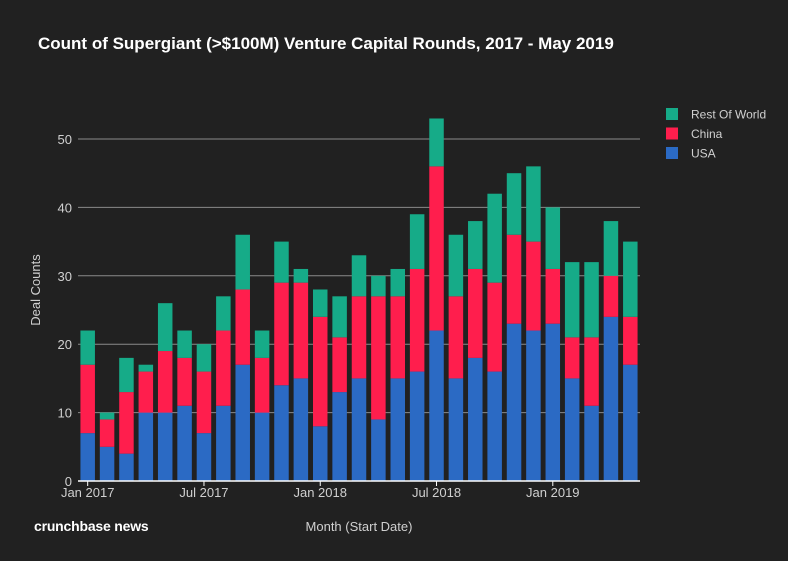 Image resolution: width=788 pixels, height=561 pixels. Describe the element at coordinates (728, 115) in the screenshot. I see `legend-label: Rest Of World` at that location.